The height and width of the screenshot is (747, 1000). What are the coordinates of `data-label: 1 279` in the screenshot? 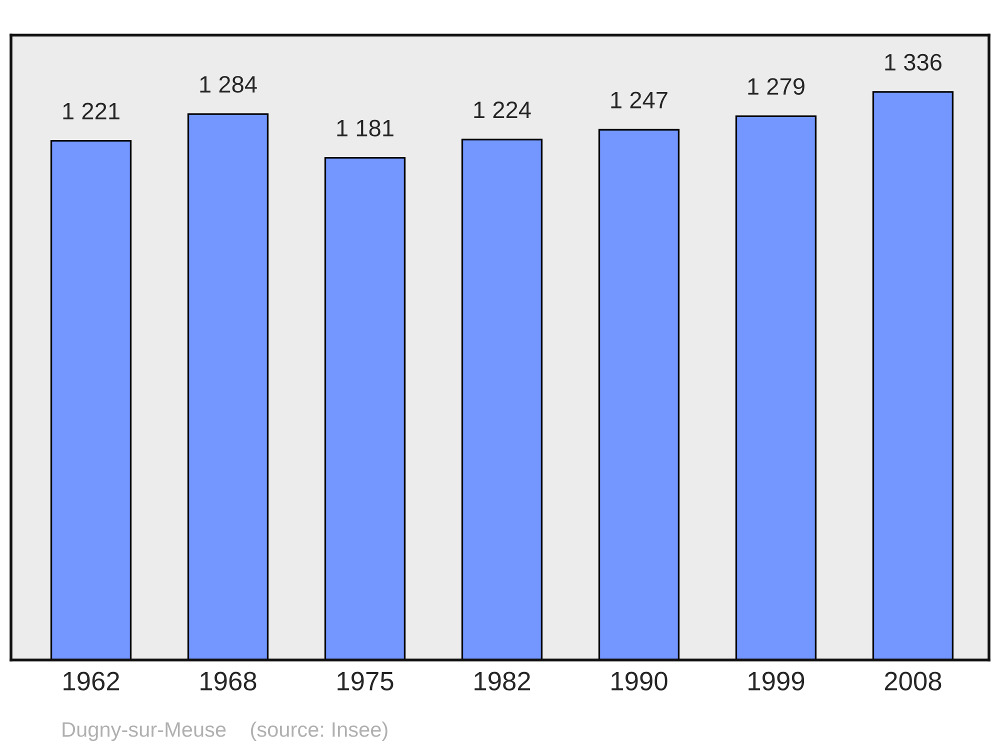 It's located at (776, 86).